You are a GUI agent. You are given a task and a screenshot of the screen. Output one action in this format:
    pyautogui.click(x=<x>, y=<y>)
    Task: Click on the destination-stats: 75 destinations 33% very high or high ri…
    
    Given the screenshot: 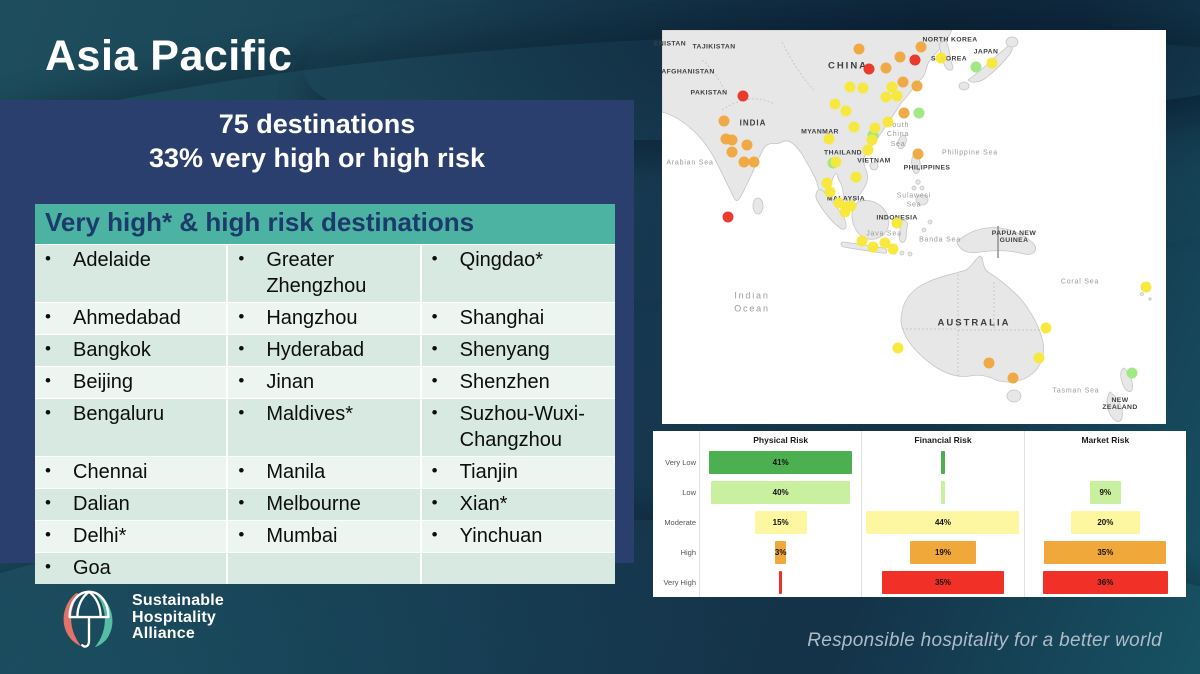 What is the action you would take?
    pyautogui.click(x=317, y=142)
    